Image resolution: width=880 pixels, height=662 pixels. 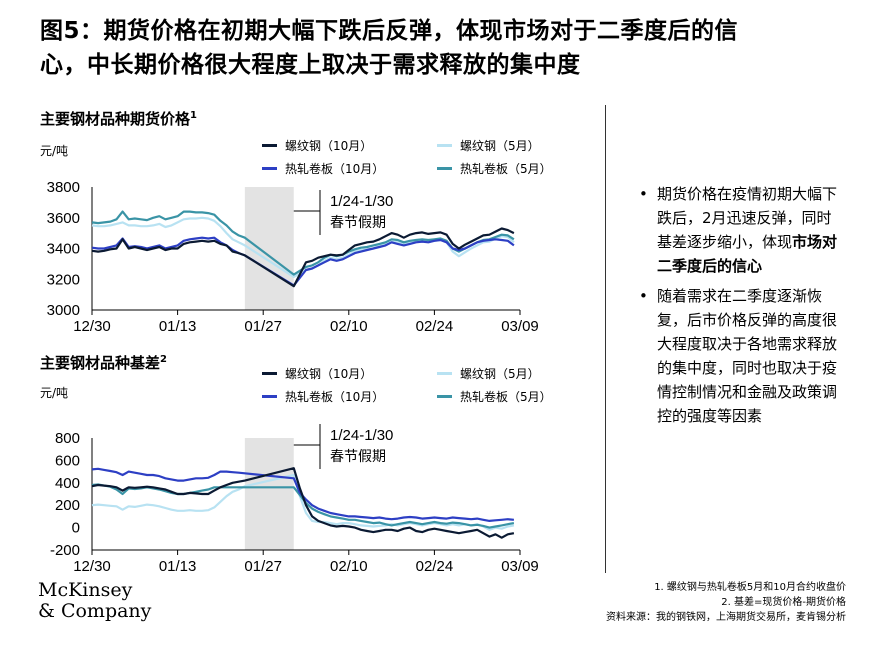 I want to click on chart2-legend: 螺纹钢（10月） 螺纹钢（5月） 热轧卷板（10月） 热轧卷板（5月）, so click(x=437, y=385).